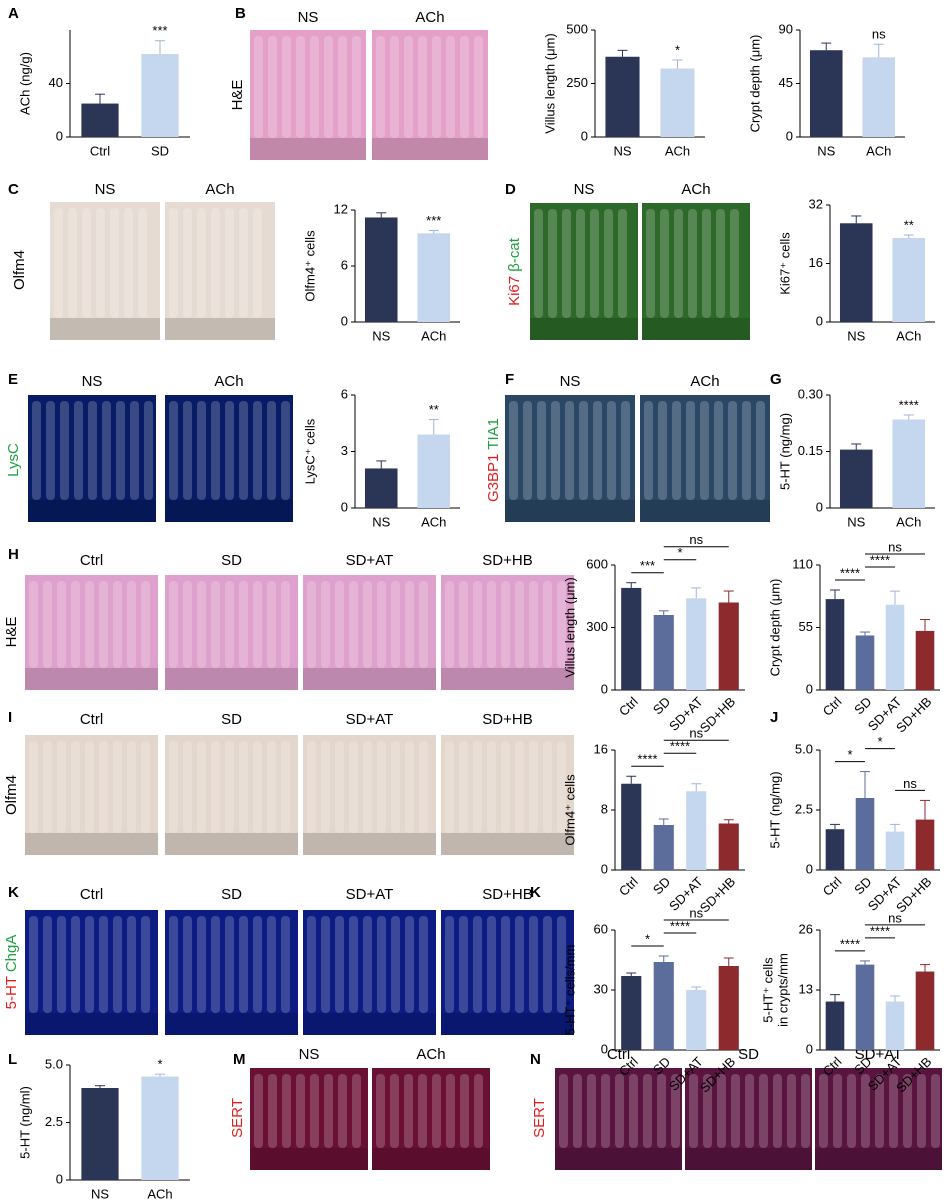  What do you see at coordinates (237, 95) in the screenshot?
I see `row-label-part: H&E` at bounding box center [237, 95].